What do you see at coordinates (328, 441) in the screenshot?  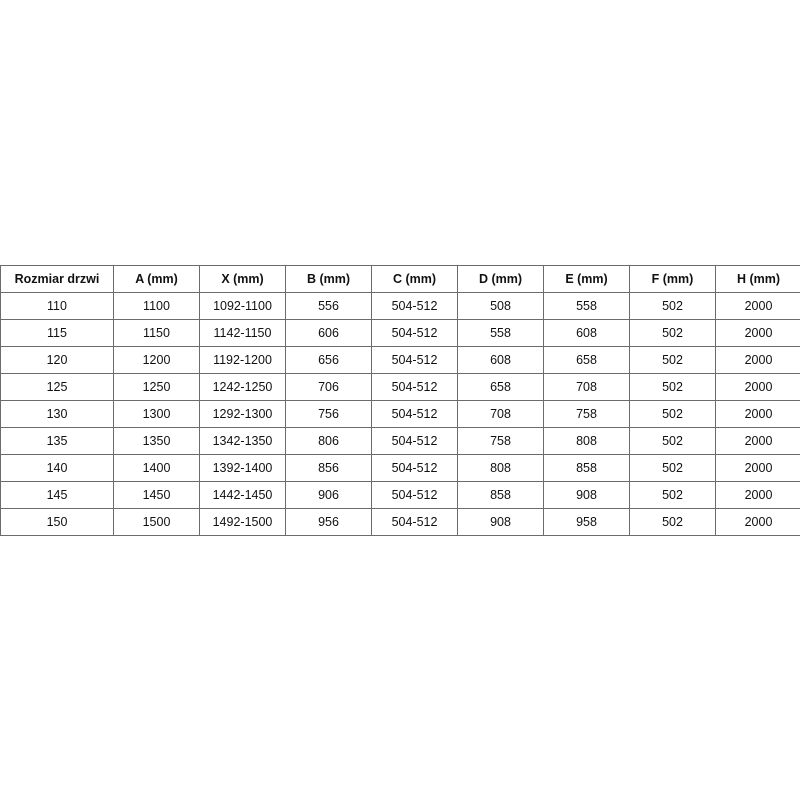 I see `table-cell: 806` at bounding box center [328, 441].